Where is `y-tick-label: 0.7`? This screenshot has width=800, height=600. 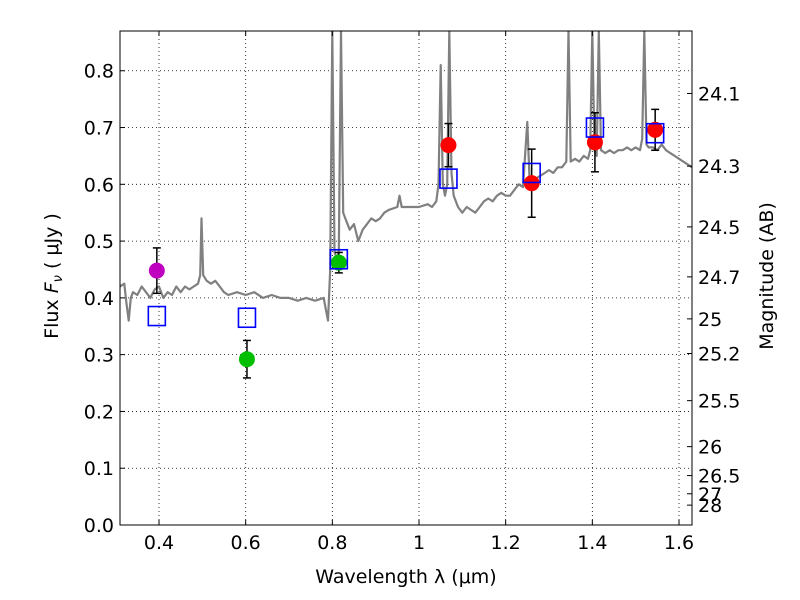 y-tick-label: 0.7 is located at coordinates (99, 129).